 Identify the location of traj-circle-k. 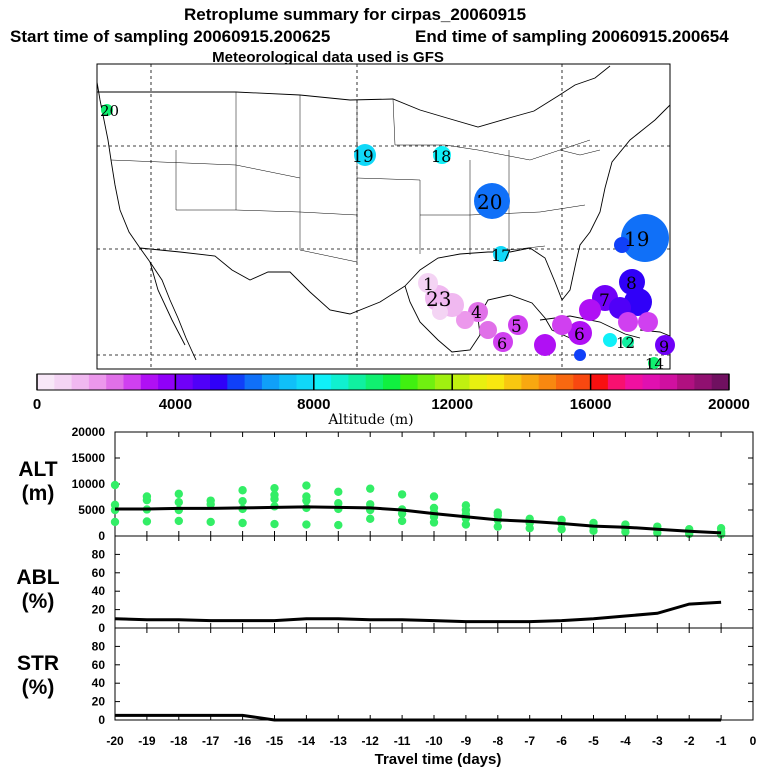
(518, 325).